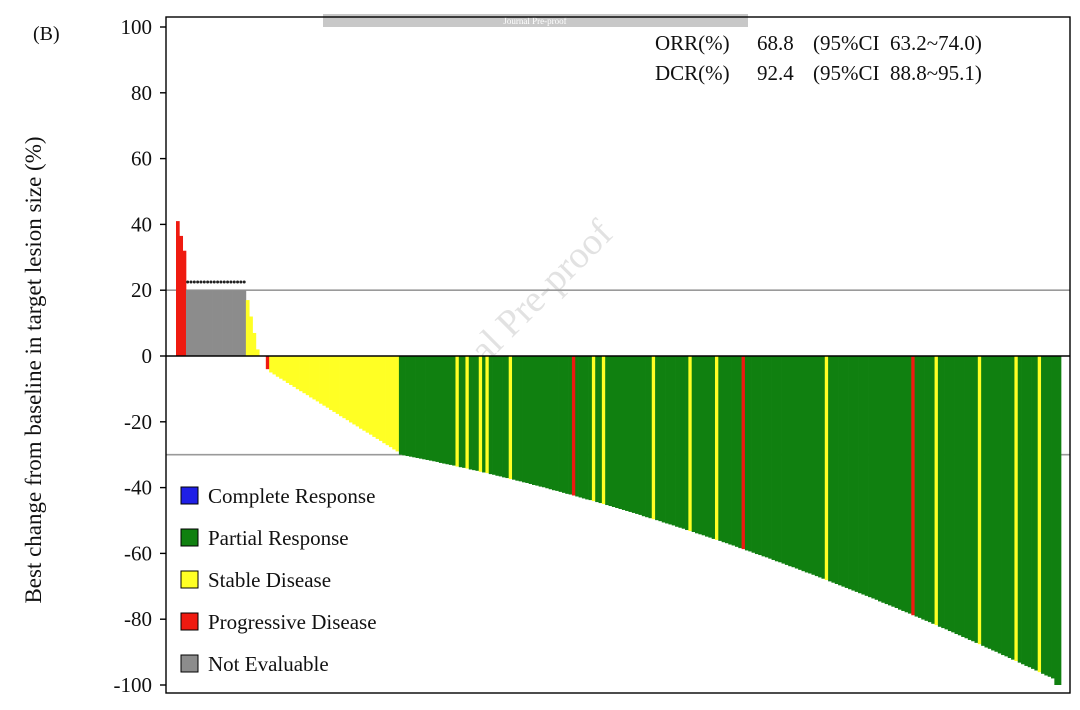 The image size is (1080, 710). What do you see at coordinates (189, 495) in the screenshot?
I see `legend-swatch-complete-response` at bounding box center [189, 495].